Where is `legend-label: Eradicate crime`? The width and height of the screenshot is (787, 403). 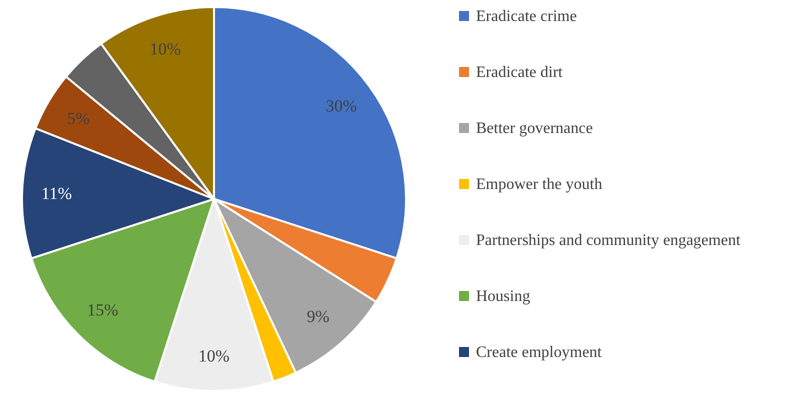 legend-label: Eradicate crime is located at coordinates (526, 16).